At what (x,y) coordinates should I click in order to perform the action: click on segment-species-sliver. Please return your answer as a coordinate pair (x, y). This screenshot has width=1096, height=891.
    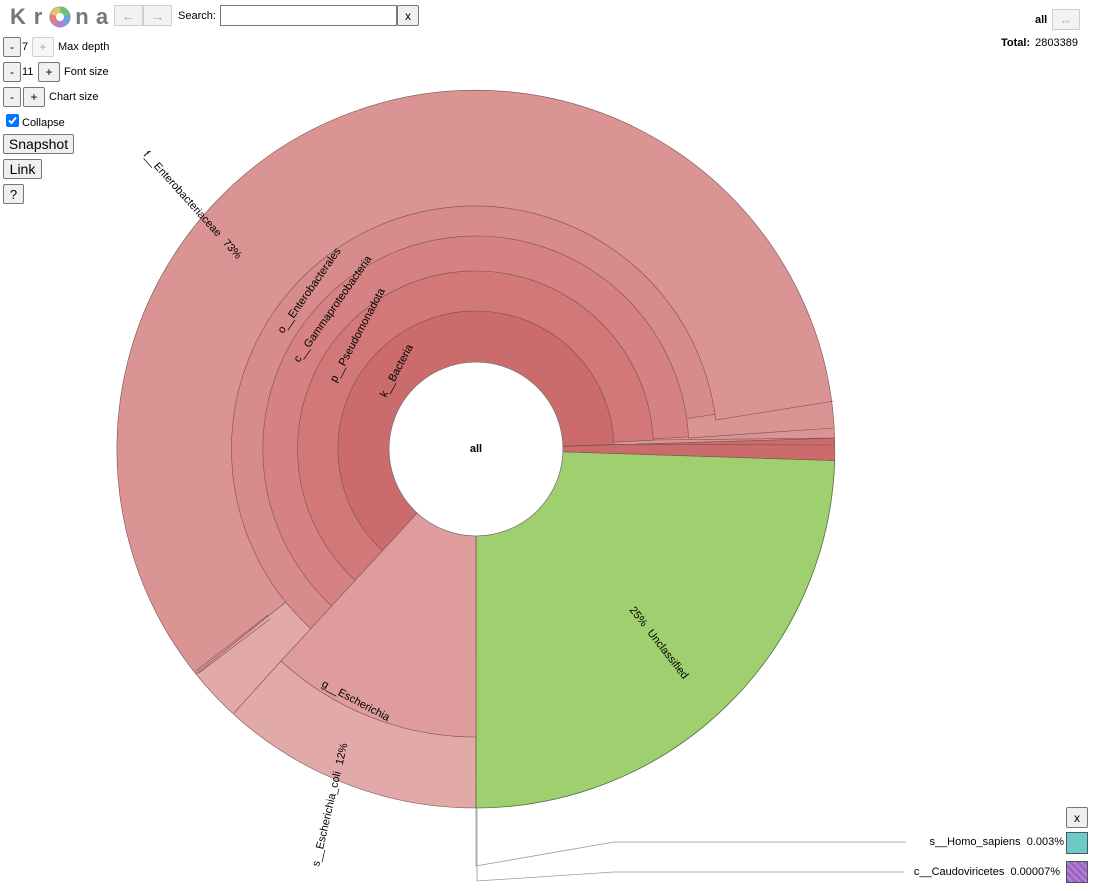
    Looking at the image, I should click on (234, 646).